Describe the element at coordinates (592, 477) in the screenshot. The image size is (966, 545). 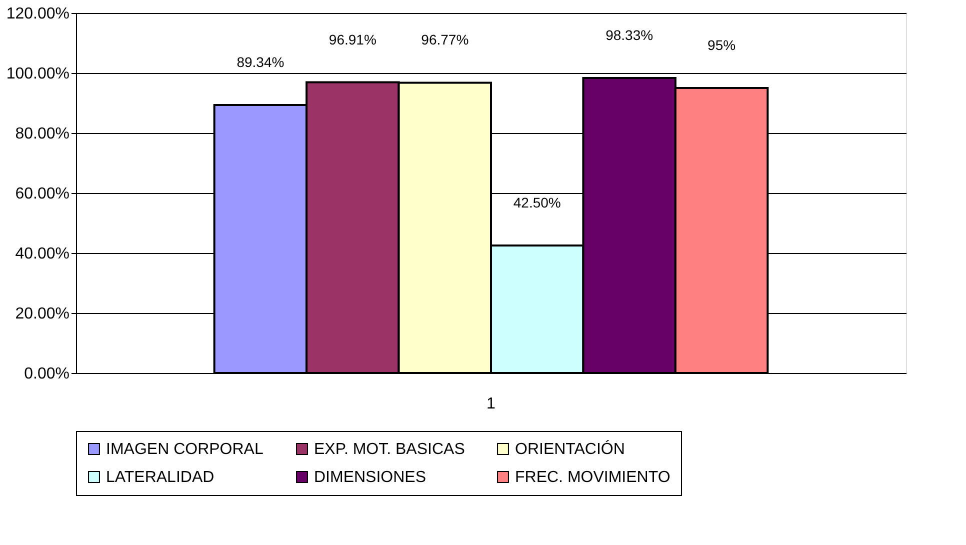
I see `legend-label: FREC. MOVIMIENTO` at that location.